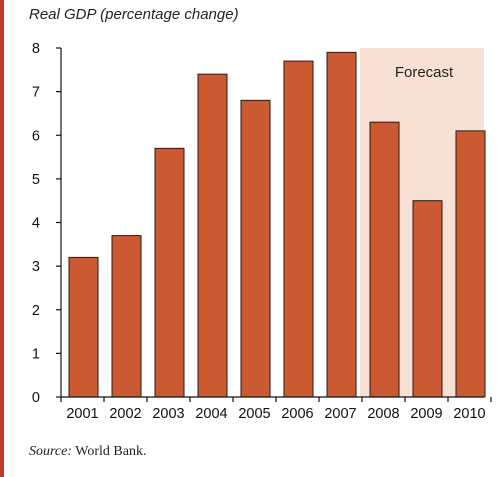 The width and height of the screenshot is (503, 477). What do you see at coordinates (134, 14) in the screenshot?
I see `chart-title: Real GDP (percentage change)` at bounding box center [134, 14].